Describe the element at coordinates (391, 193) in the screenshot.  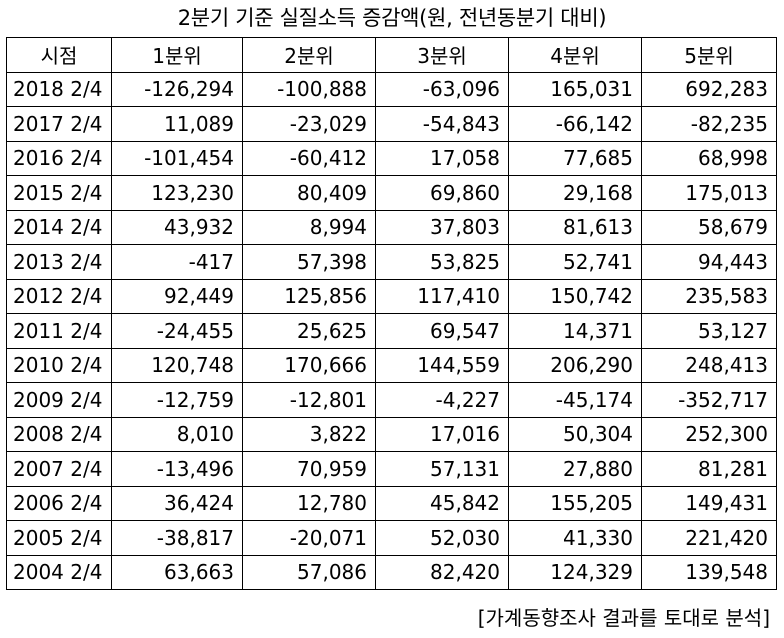
I see `table-row: 2015 2/4 123,230 80,409 69,860 29,168 175,013` at that location.